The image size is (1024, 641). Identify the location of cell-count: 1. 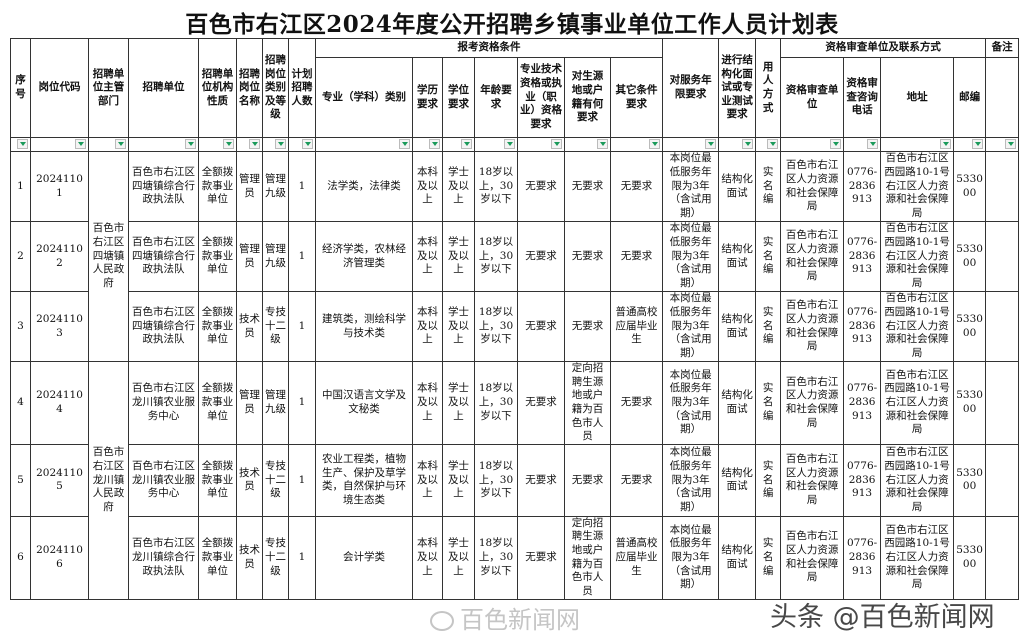
(302, 256).